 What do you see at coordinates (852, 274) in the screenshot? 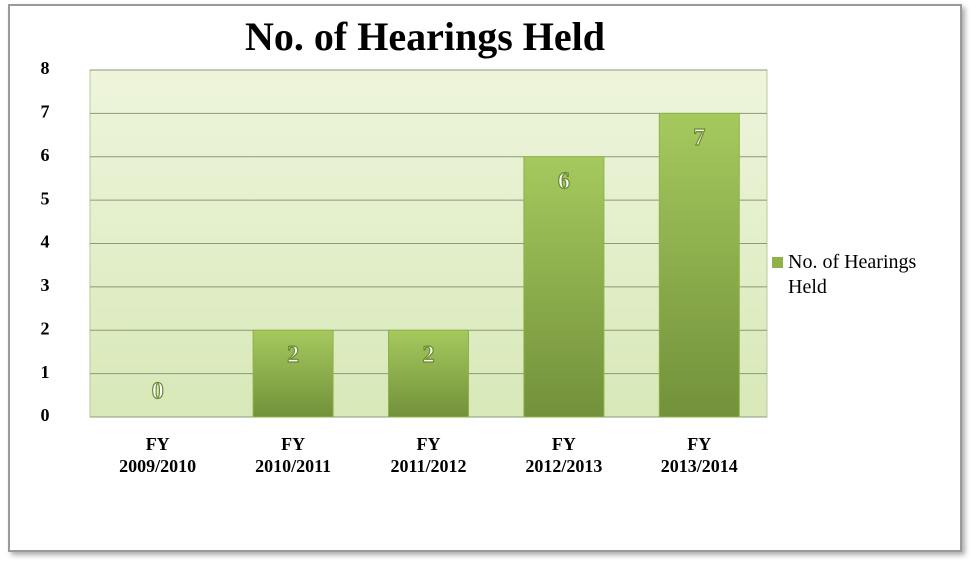
I see `legend-label: No. of Hearings Held` at bounding box center [852, 274].